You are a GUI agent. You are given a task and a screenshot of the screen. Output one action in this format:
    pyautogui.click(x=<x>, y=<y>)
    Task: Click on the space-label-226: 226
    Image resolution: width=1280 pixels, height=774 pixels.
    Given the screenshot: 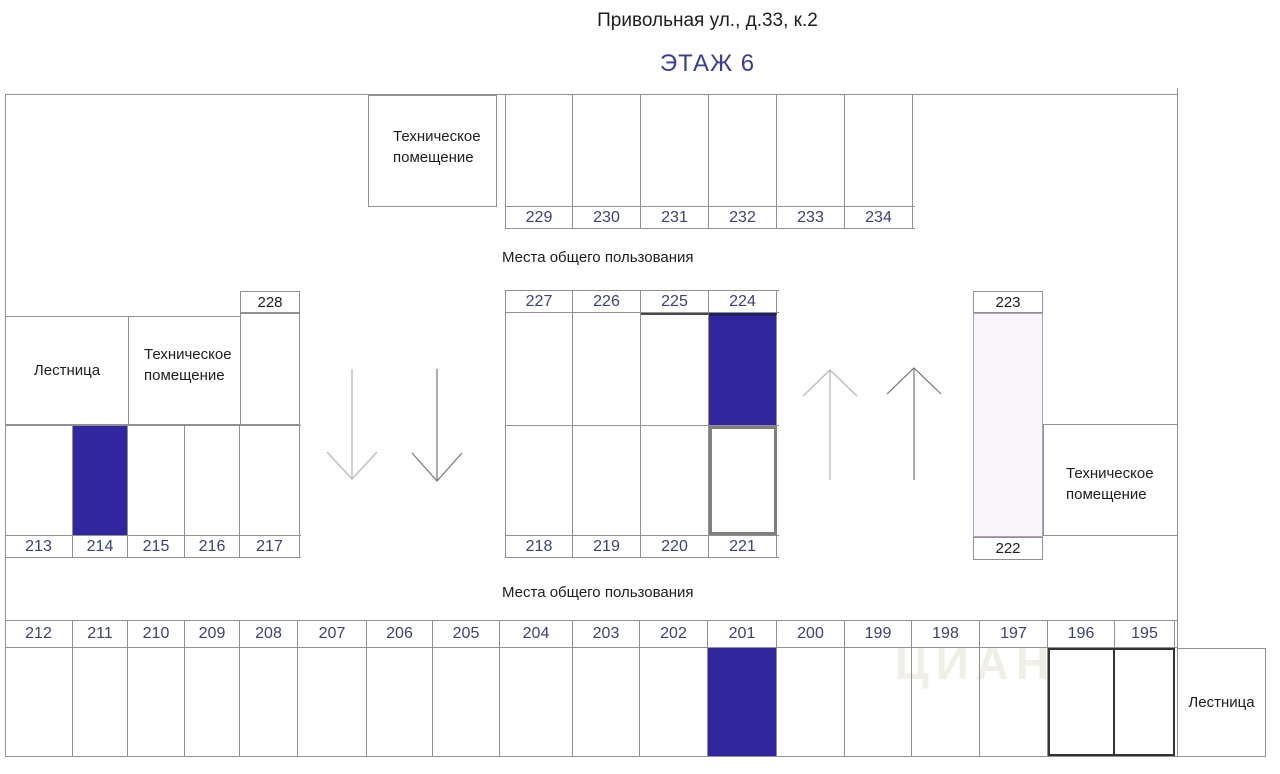 What is the action you would take?
    pyautogui.click(x=607, y=301)
    